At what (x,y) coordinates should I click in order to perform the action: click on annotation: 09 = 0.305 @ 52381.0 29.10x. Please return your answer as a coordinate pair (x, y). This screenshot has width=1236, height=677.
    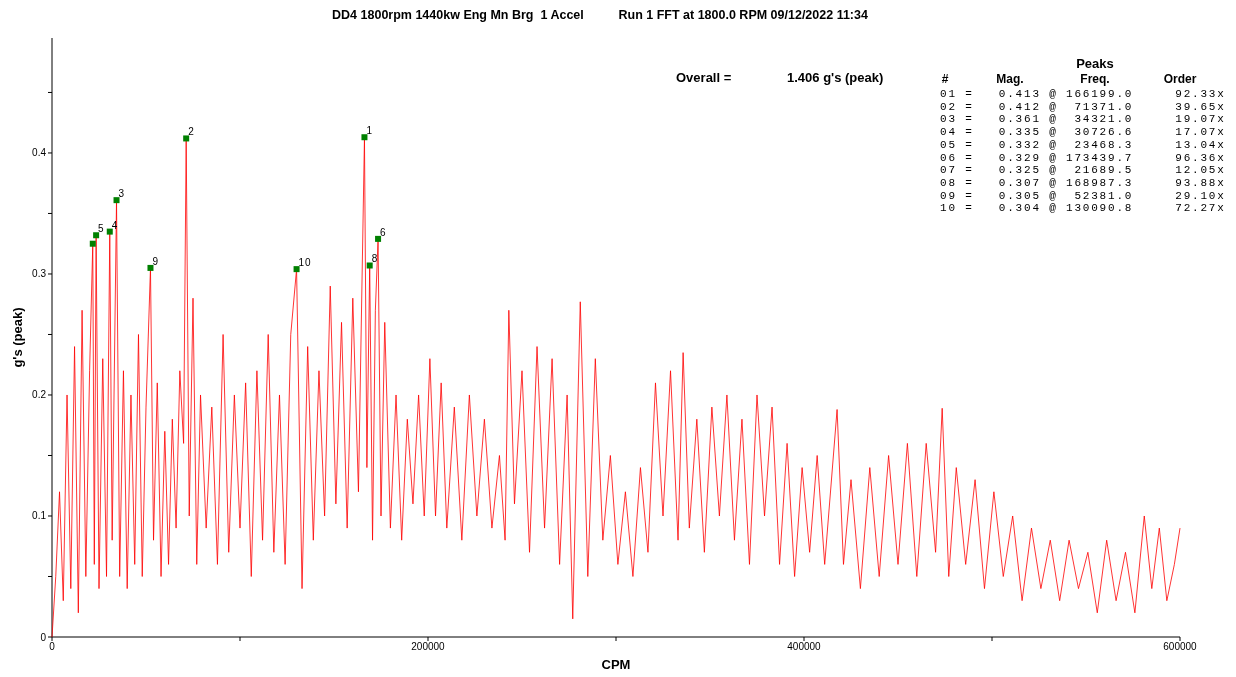
    Looking at the image, I should click on (1083, 195).